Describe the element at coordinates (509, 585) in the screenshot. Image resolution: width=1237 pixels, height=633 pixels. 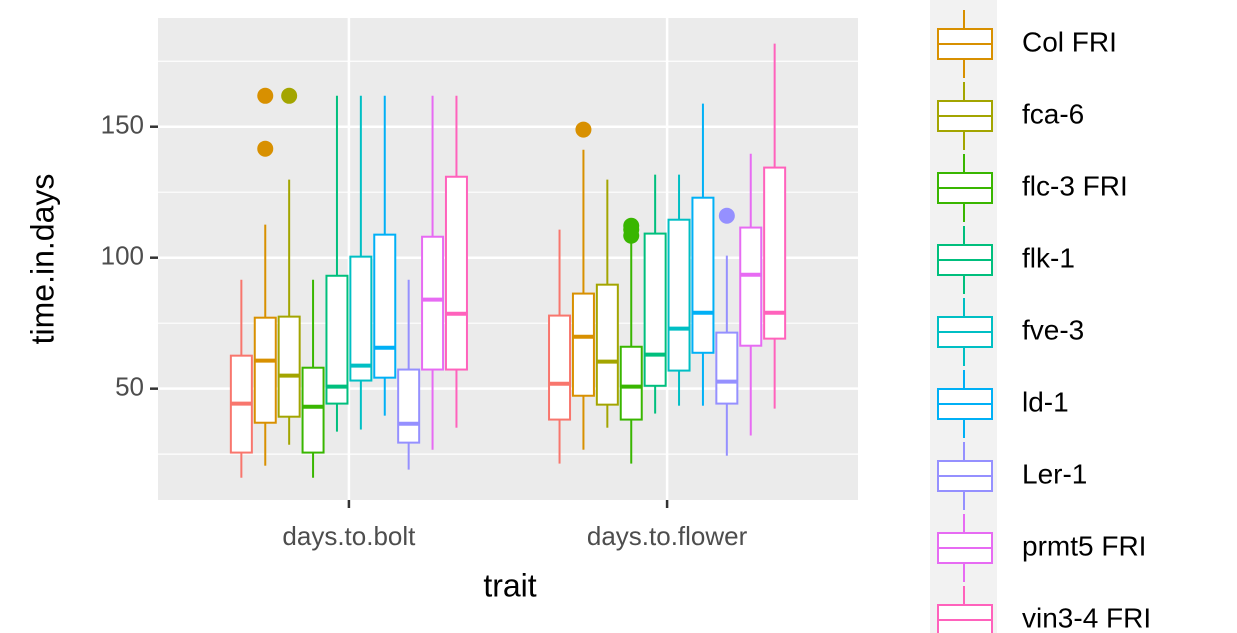
I see `x-axis-title: trait` at that location.